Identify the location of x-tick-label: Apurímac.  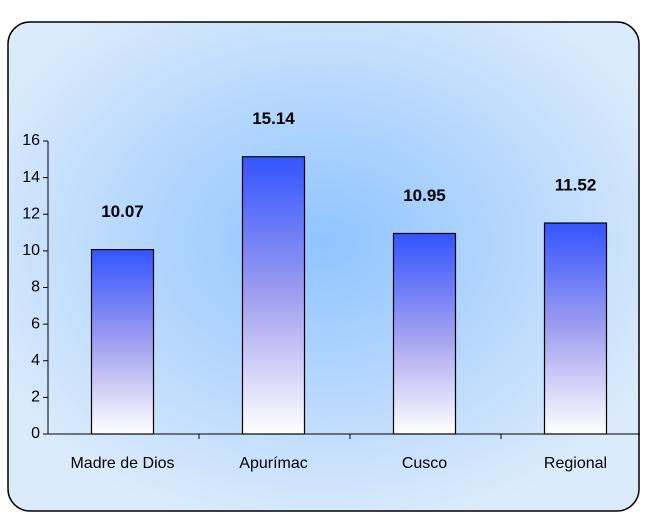
(273, 463).